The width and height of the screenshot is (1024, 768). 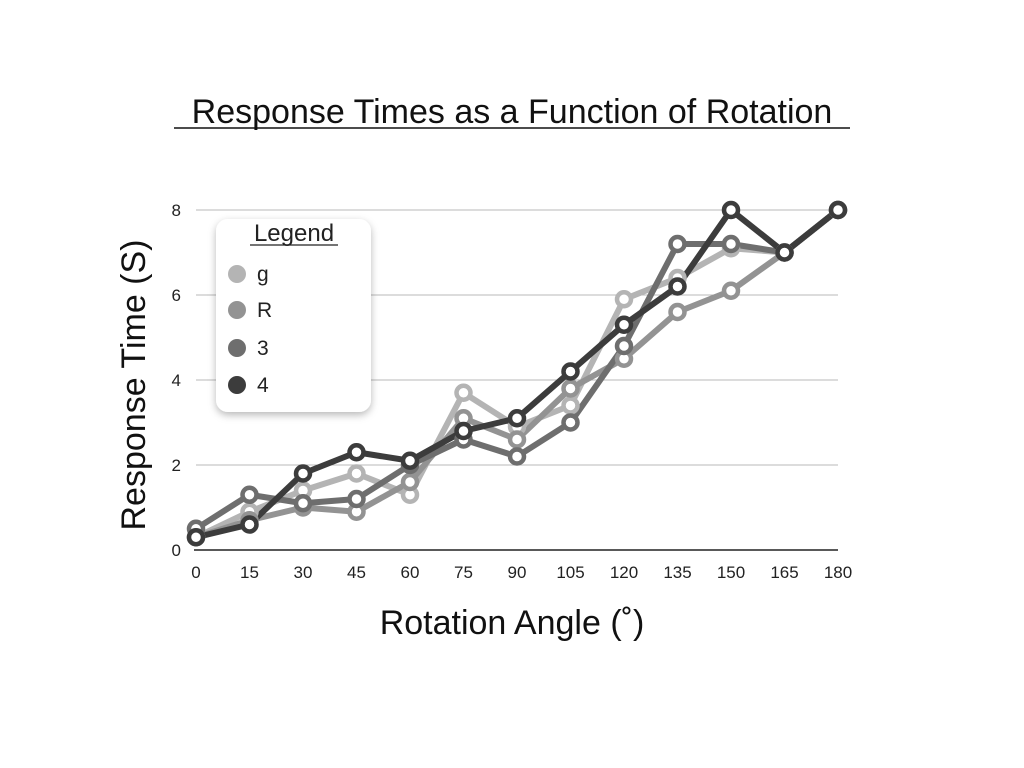 I want to click on x-tick-label-60: 60, so click(x=410, y=572).